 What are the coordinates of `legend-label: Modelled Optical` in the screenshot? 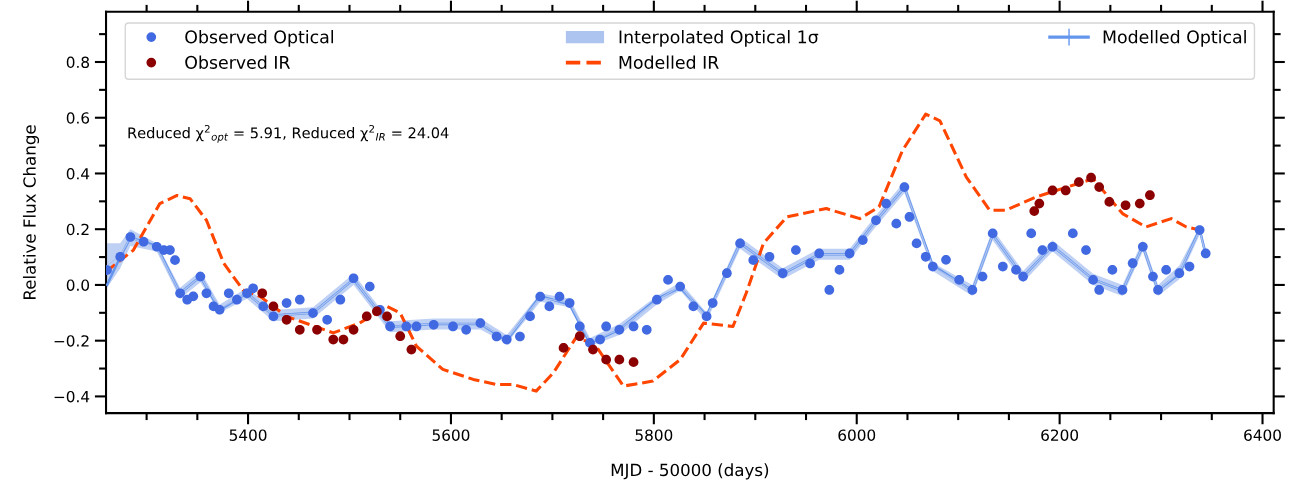 It's located at (1174, 38).